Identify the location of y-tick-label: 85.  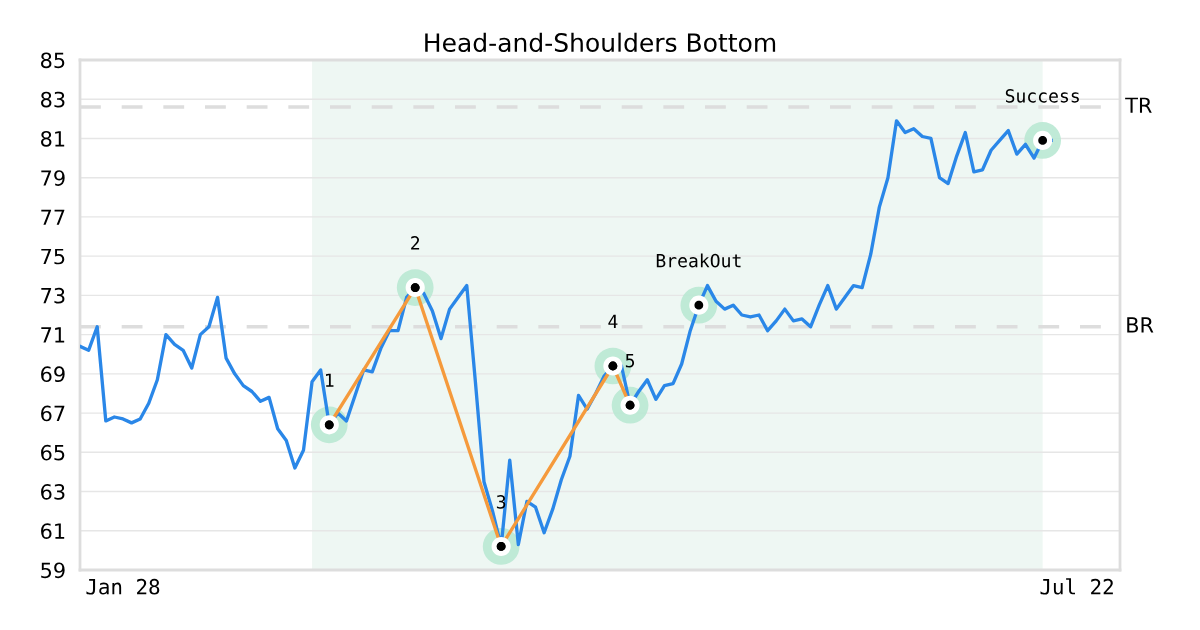
(53, 60).